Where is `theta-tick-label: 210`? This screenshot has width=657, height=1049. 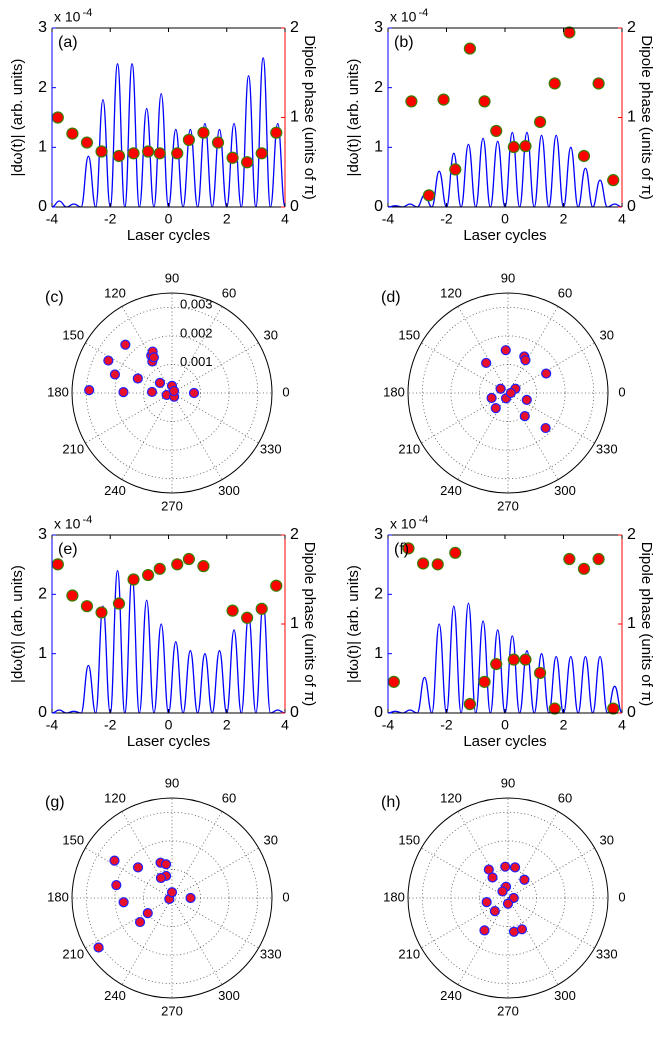 theta-tick-label: 210 is located at coordinates (73, 953).